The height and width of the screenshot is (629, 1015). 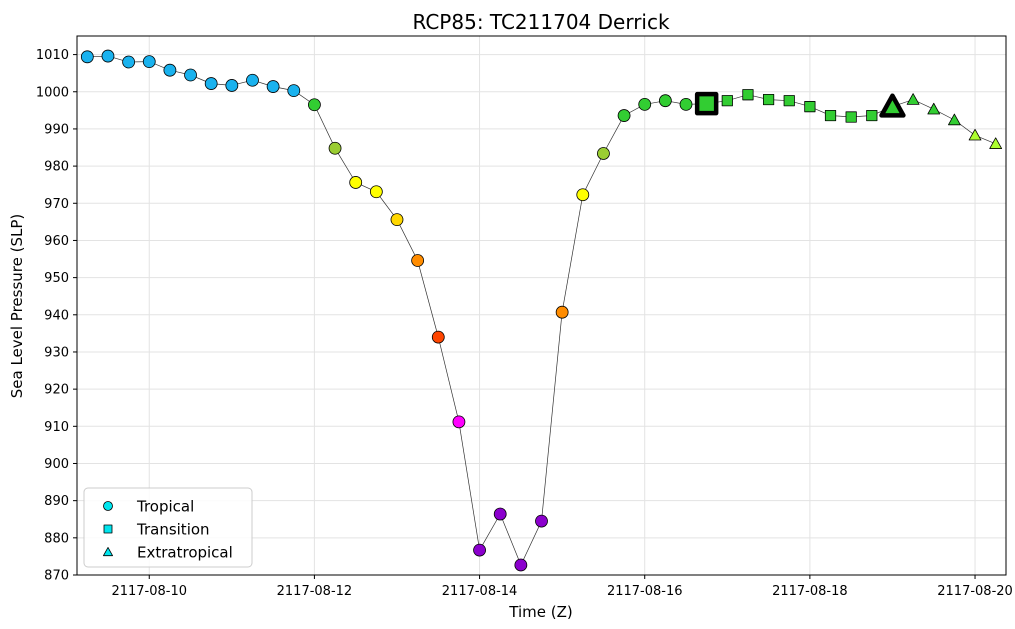 I want to click on chart-title: RCP85: TC211704 Derrick, so click(x=541, y=22).